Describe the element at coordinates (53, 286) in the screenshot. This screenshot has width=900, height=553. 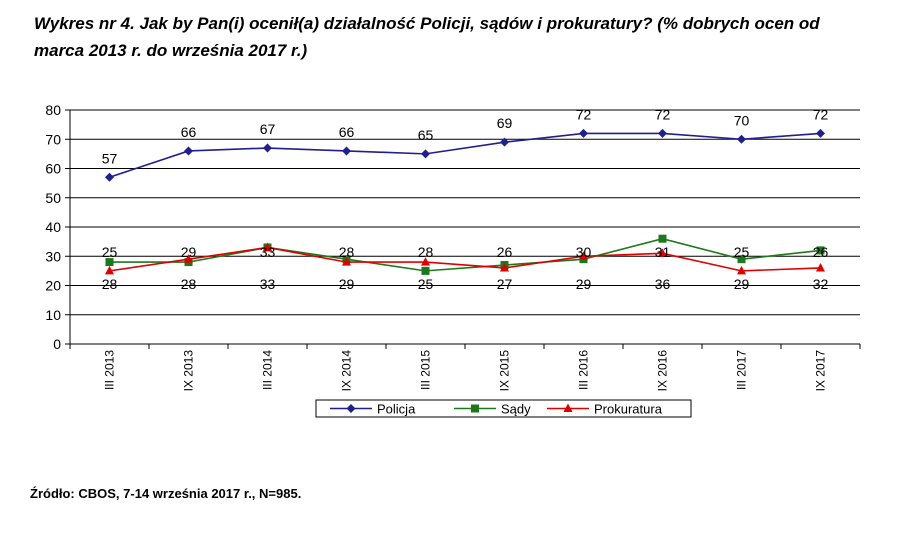
I see `y-tick-label: 20` at that location.